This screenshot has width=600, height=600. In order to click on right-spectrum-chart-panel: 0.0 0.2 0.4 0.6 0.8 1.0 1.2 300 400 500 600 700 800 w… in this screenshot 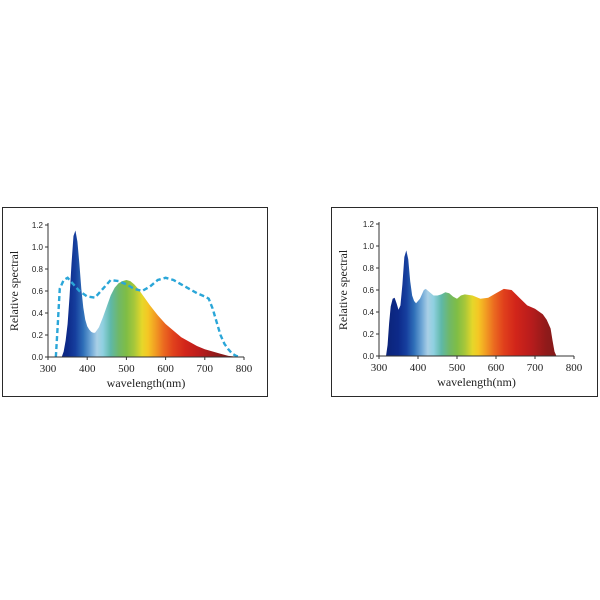, I will do `click(464, 302)`.